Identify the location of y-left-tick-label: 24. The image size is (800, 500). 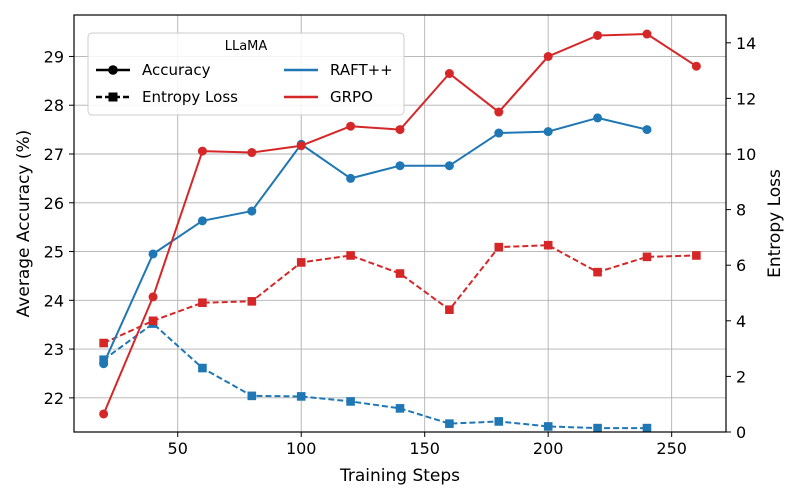
(54, 300).